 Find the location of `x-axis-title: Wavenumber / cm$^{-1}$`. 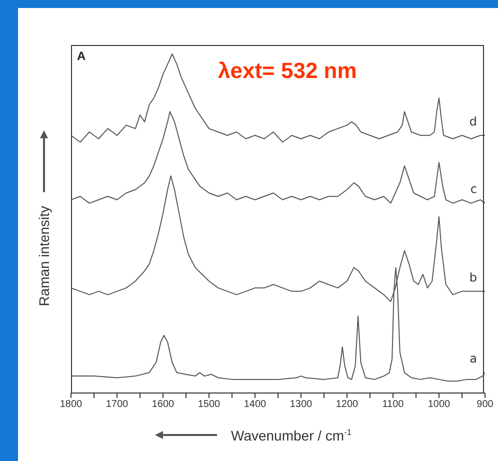

x-axis-title: Wavenumber / cm$^{-1}$ is located at coordinates (291, 435).